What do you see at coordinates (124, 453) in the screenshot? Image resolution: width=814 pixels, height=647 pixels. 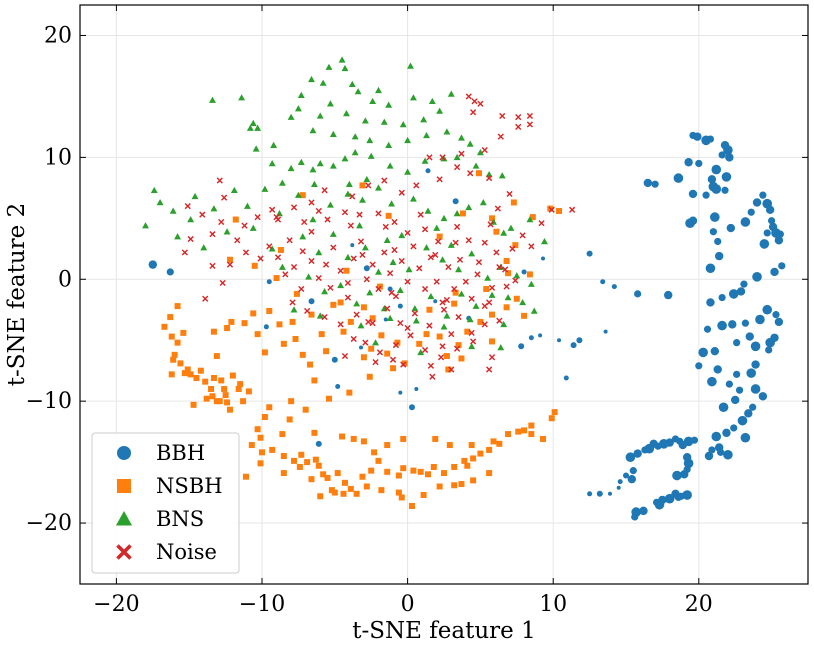 I see `legend-marker-bbh` at bounding box center [124, 453].